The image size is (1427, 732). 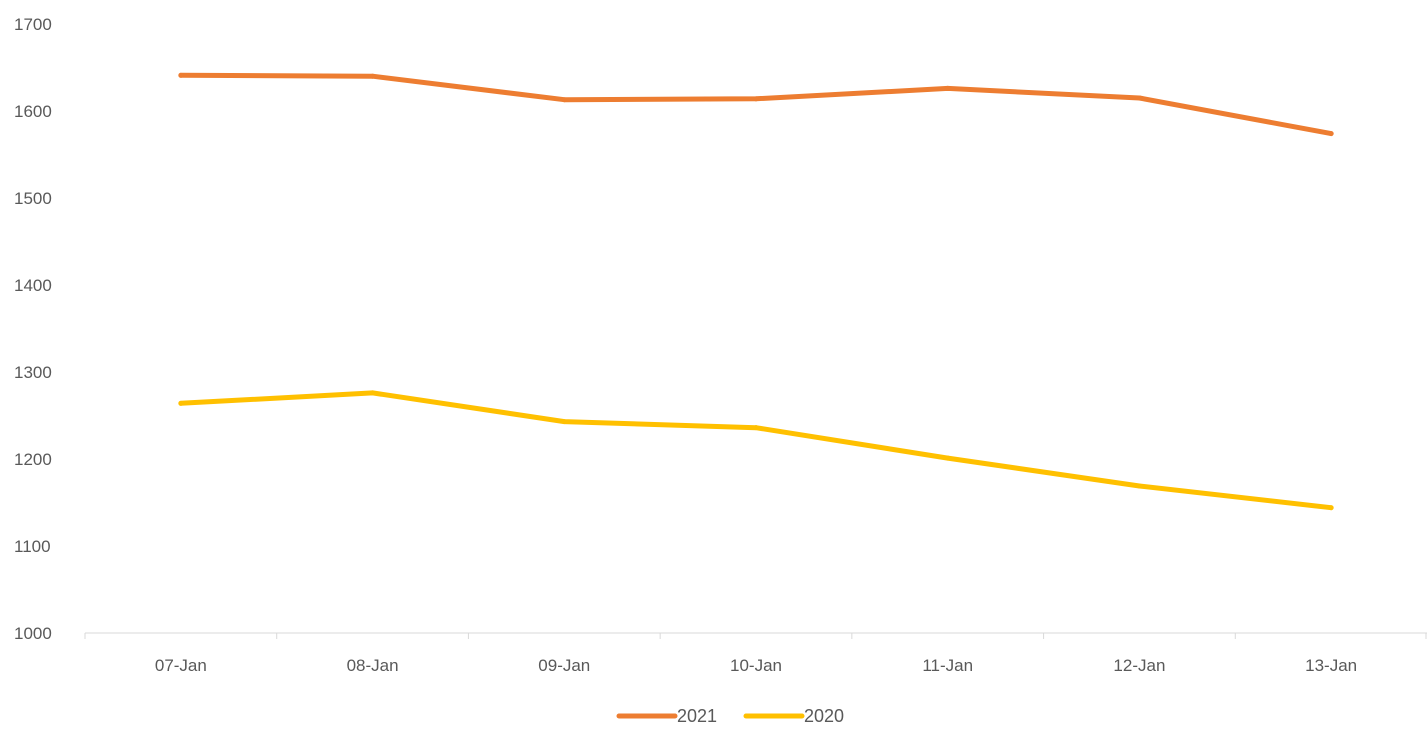 What do you see at coordinates (1139, 665) in the screenshot?
I see `x-tick-label: 12-Jan` at bounding box center [1139, 665].